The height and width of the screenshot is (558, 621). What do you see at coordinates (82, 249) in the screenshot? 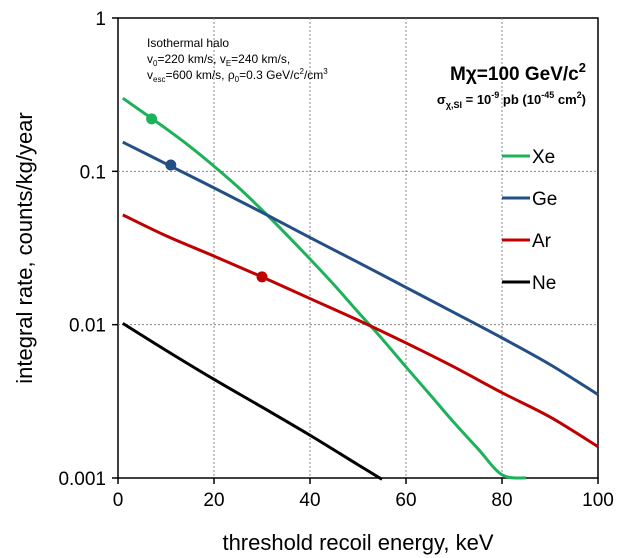
I see `y-tick-labels: 0.001 0.01 0.1 1` at bounding box center [82, 249].